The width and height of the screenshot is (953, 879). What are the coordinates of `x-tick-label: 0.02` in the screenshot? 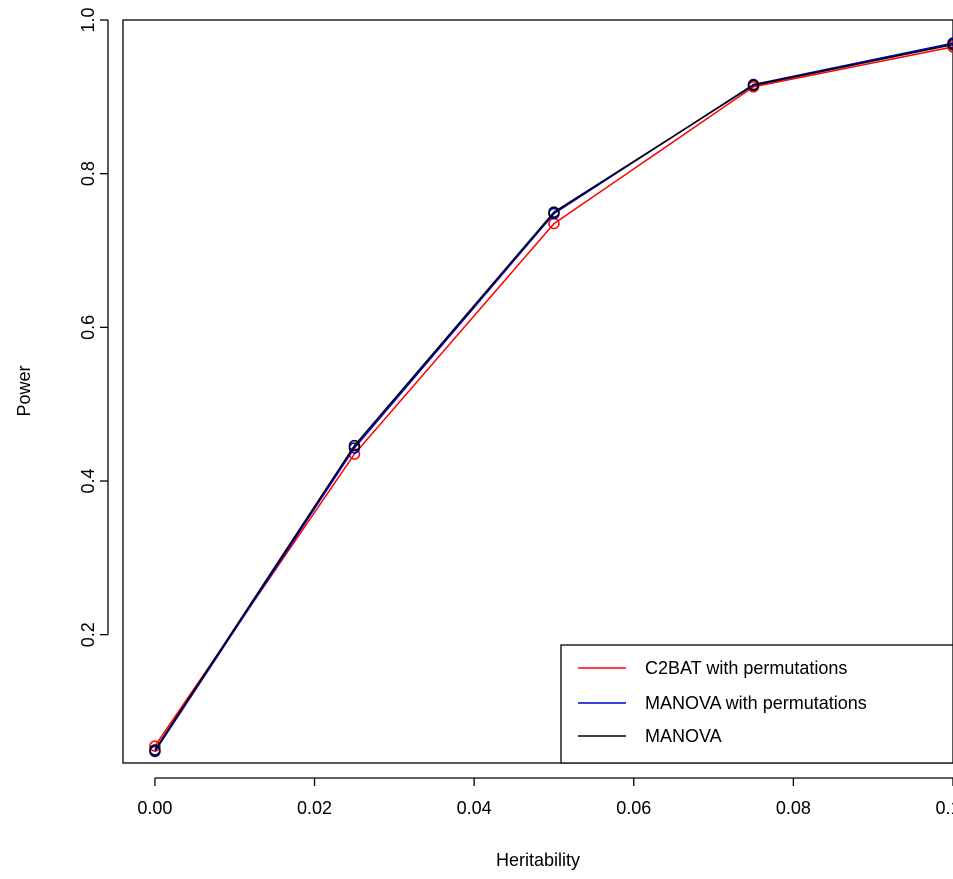 It's located at (314, 808).